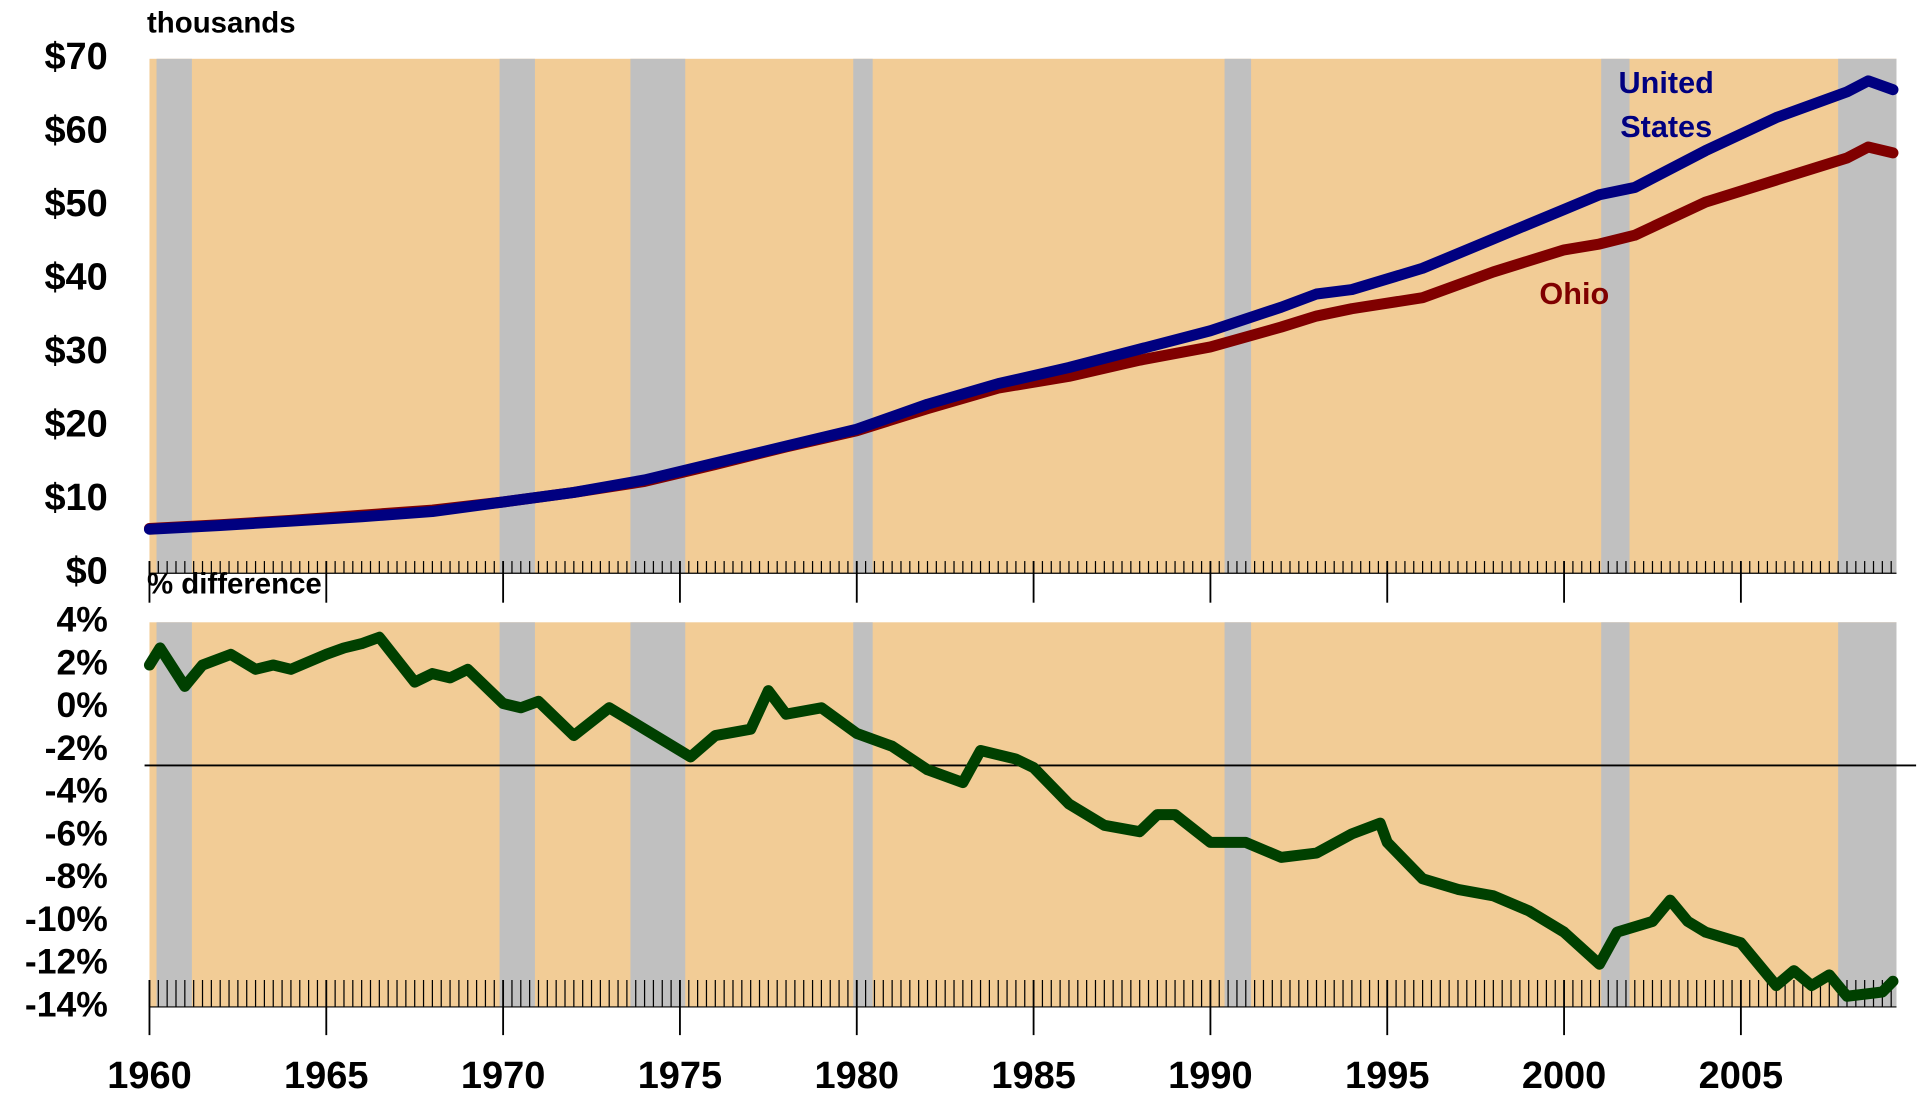 The width and height of the screenshot is (1921, 1102). What do you see at coordinates (81, 662) in the screenshot?
I see `y-tick-label: 2%` at bounding box center [81, 662].